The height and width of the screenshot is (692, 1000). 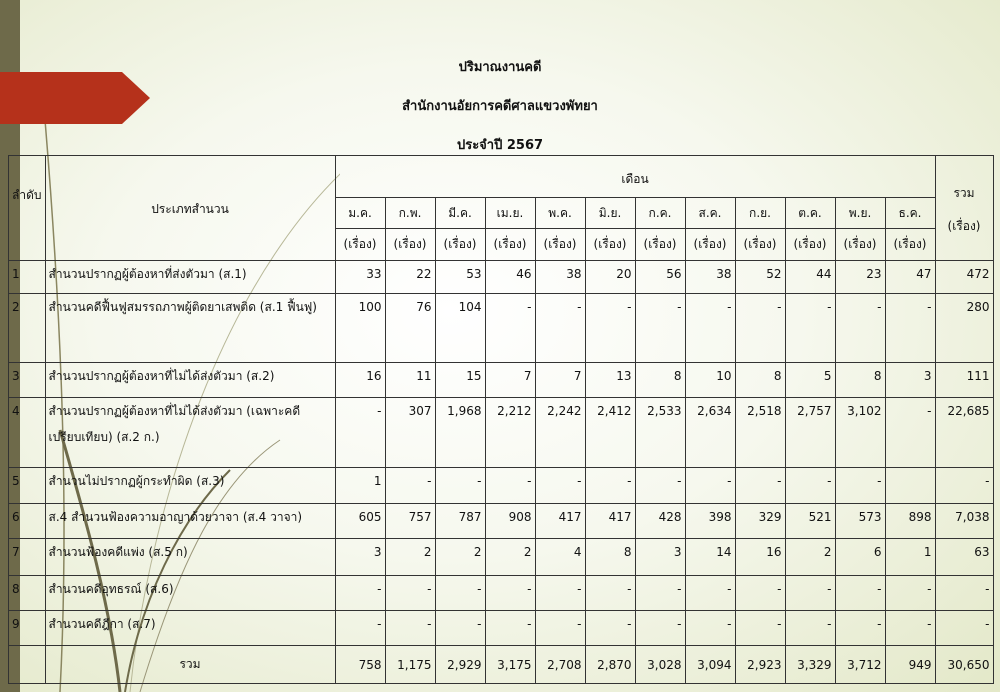 What do you see at coordinates (410, 664) in the screenshot?
I see `sum-value: 1,175` at bounding box center [410, 664].